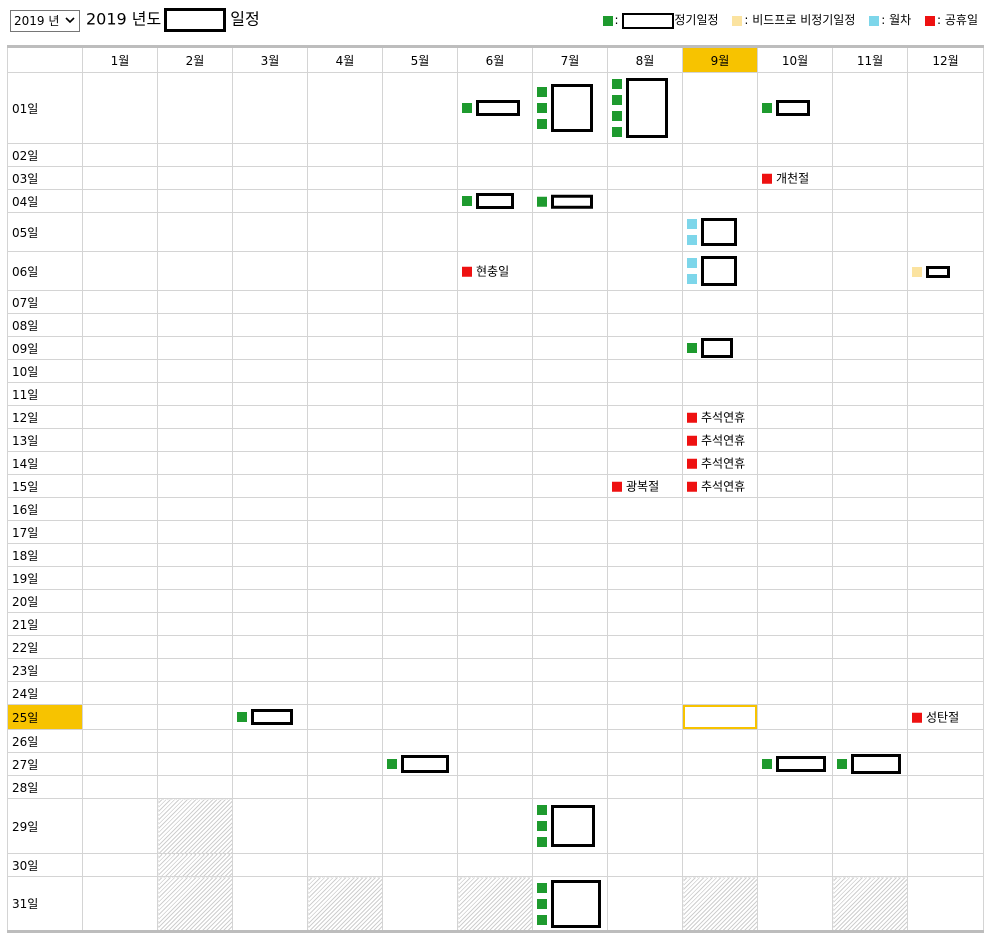 The width and height of the screenshot is (988, 938). I want to click on holiday-event: 광복절, so click(635, 486).